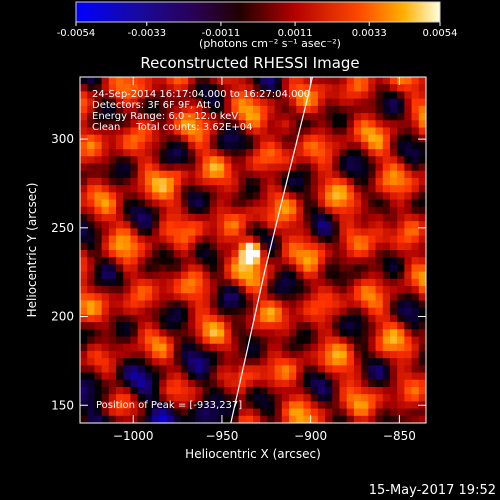 This screenshot has width=500, height=500. Describe the element at coordinates (399, 436) in the screenshot. I see `x-tick-label: −850` at that location.